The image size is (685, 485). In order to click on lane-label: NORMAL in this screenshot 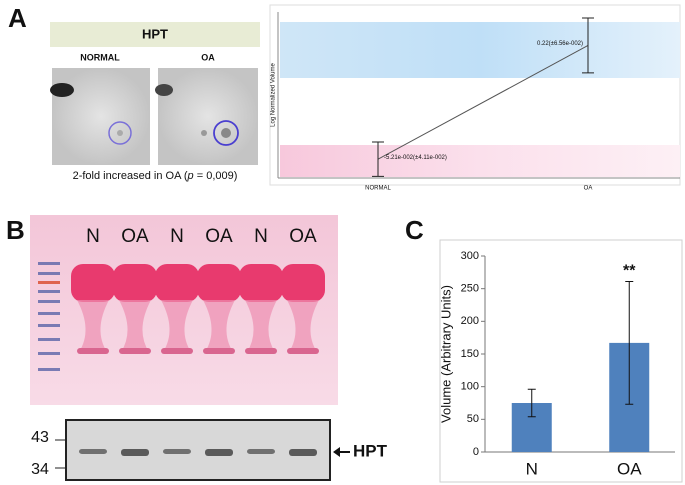, I will do `click(100, 57)`.